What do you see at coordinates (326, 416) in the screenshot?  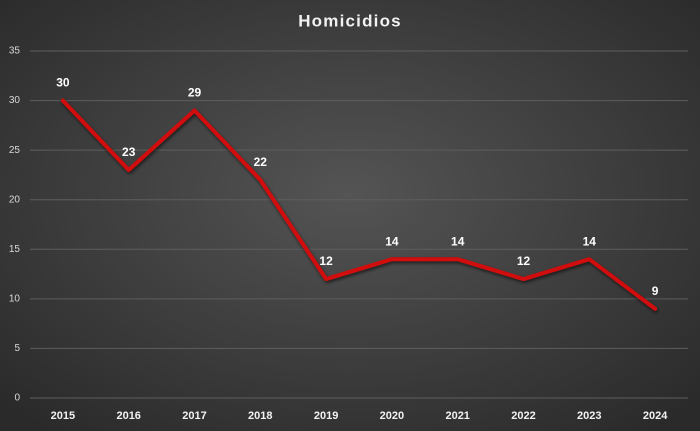 I see `x-tick-label: 2019` at bounding box center [326, 416].